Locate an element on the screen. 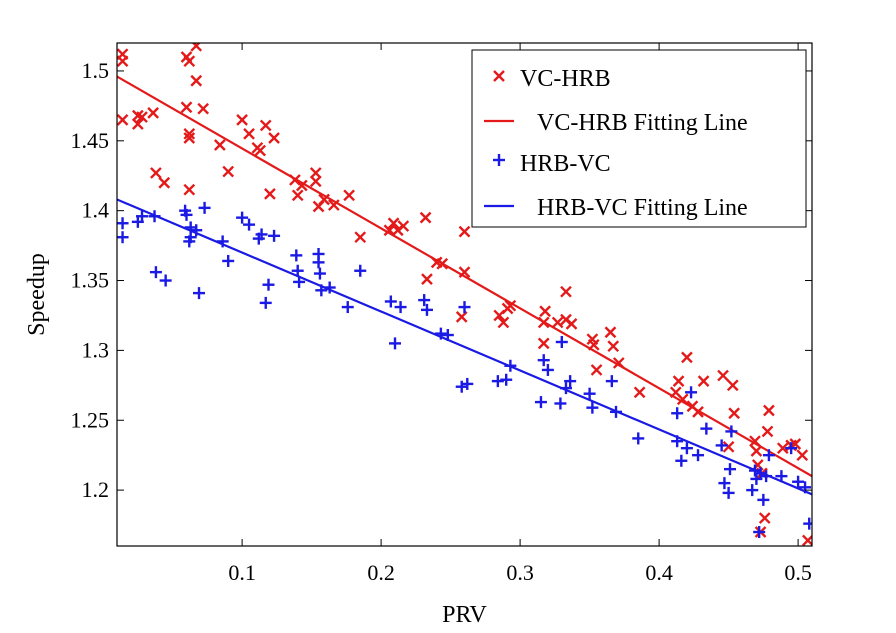 This screenshot has height=633, width=896. y-tick-label: 1.35 is located at coordinates (90, 280).